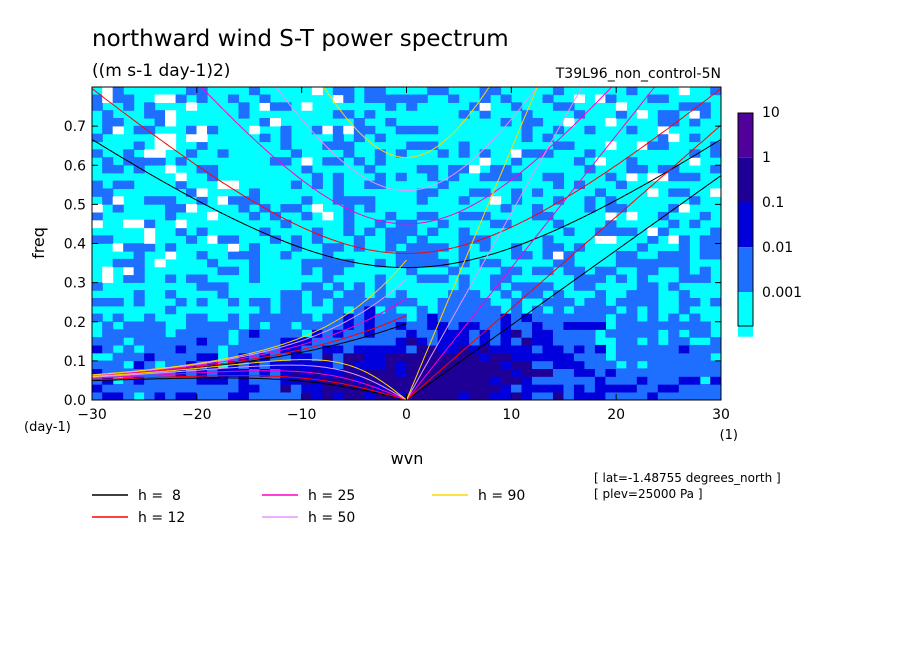 The height and width of the screenshot is (654, 904). Describe the element at coordinates (511, 415) in the screenshot. I see `x-tick-label-4: 10` at that location.